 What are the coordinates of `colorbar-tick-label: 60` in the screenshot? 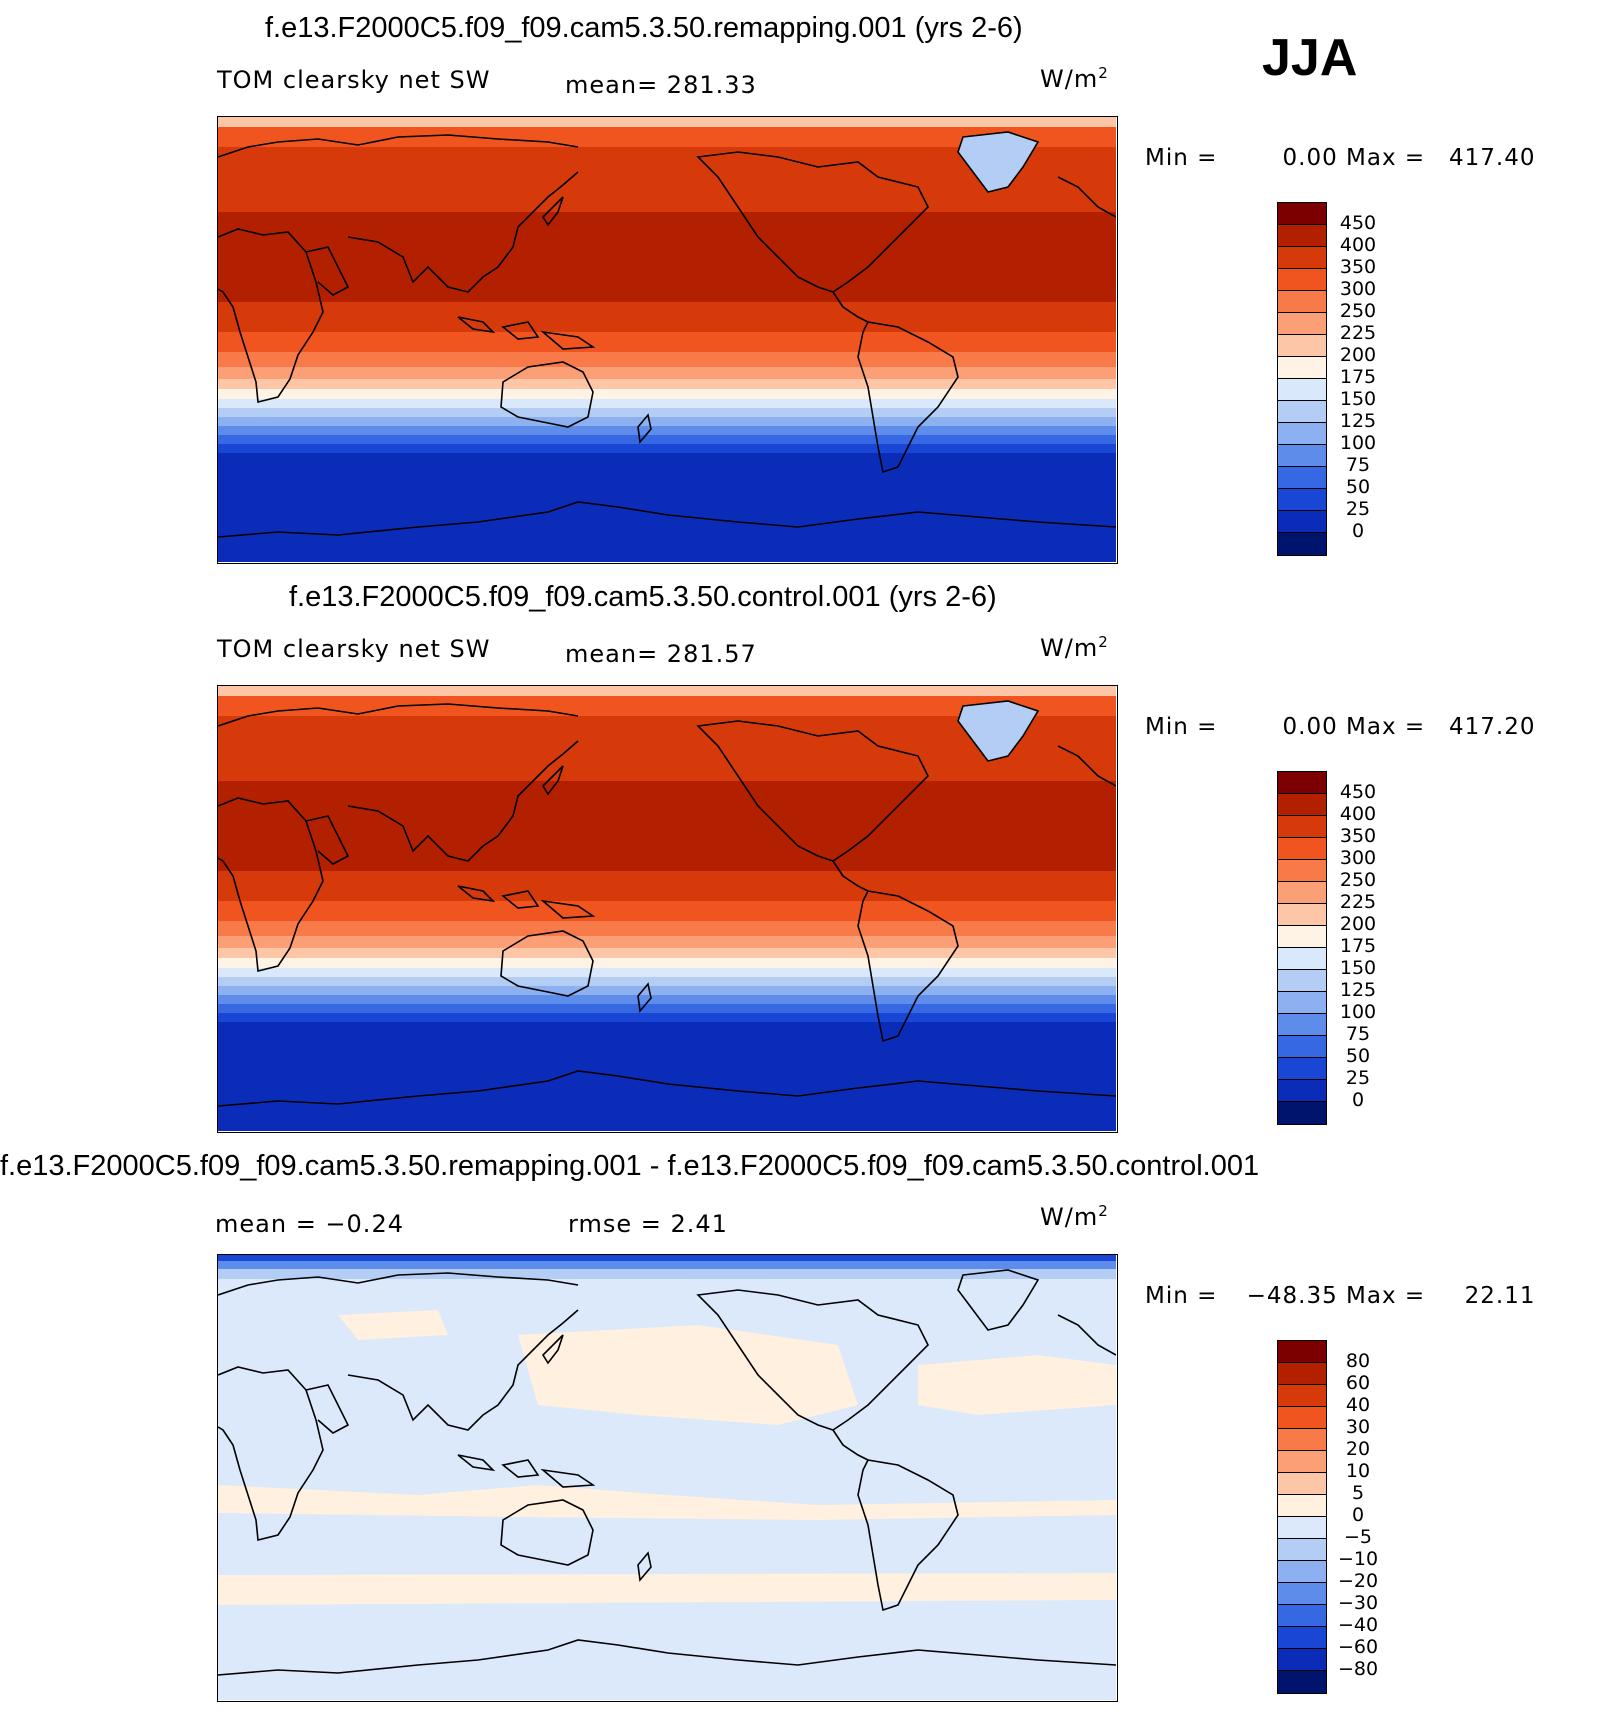 It's located at (1358, 1383).